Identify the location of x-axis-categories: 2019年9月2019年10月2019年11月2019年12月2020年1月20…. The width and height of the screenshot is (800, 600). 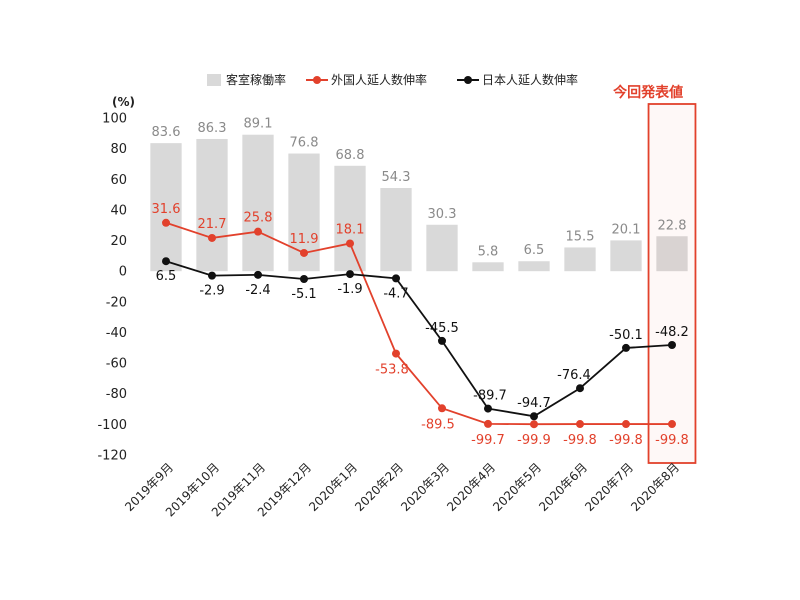
(402, 489).